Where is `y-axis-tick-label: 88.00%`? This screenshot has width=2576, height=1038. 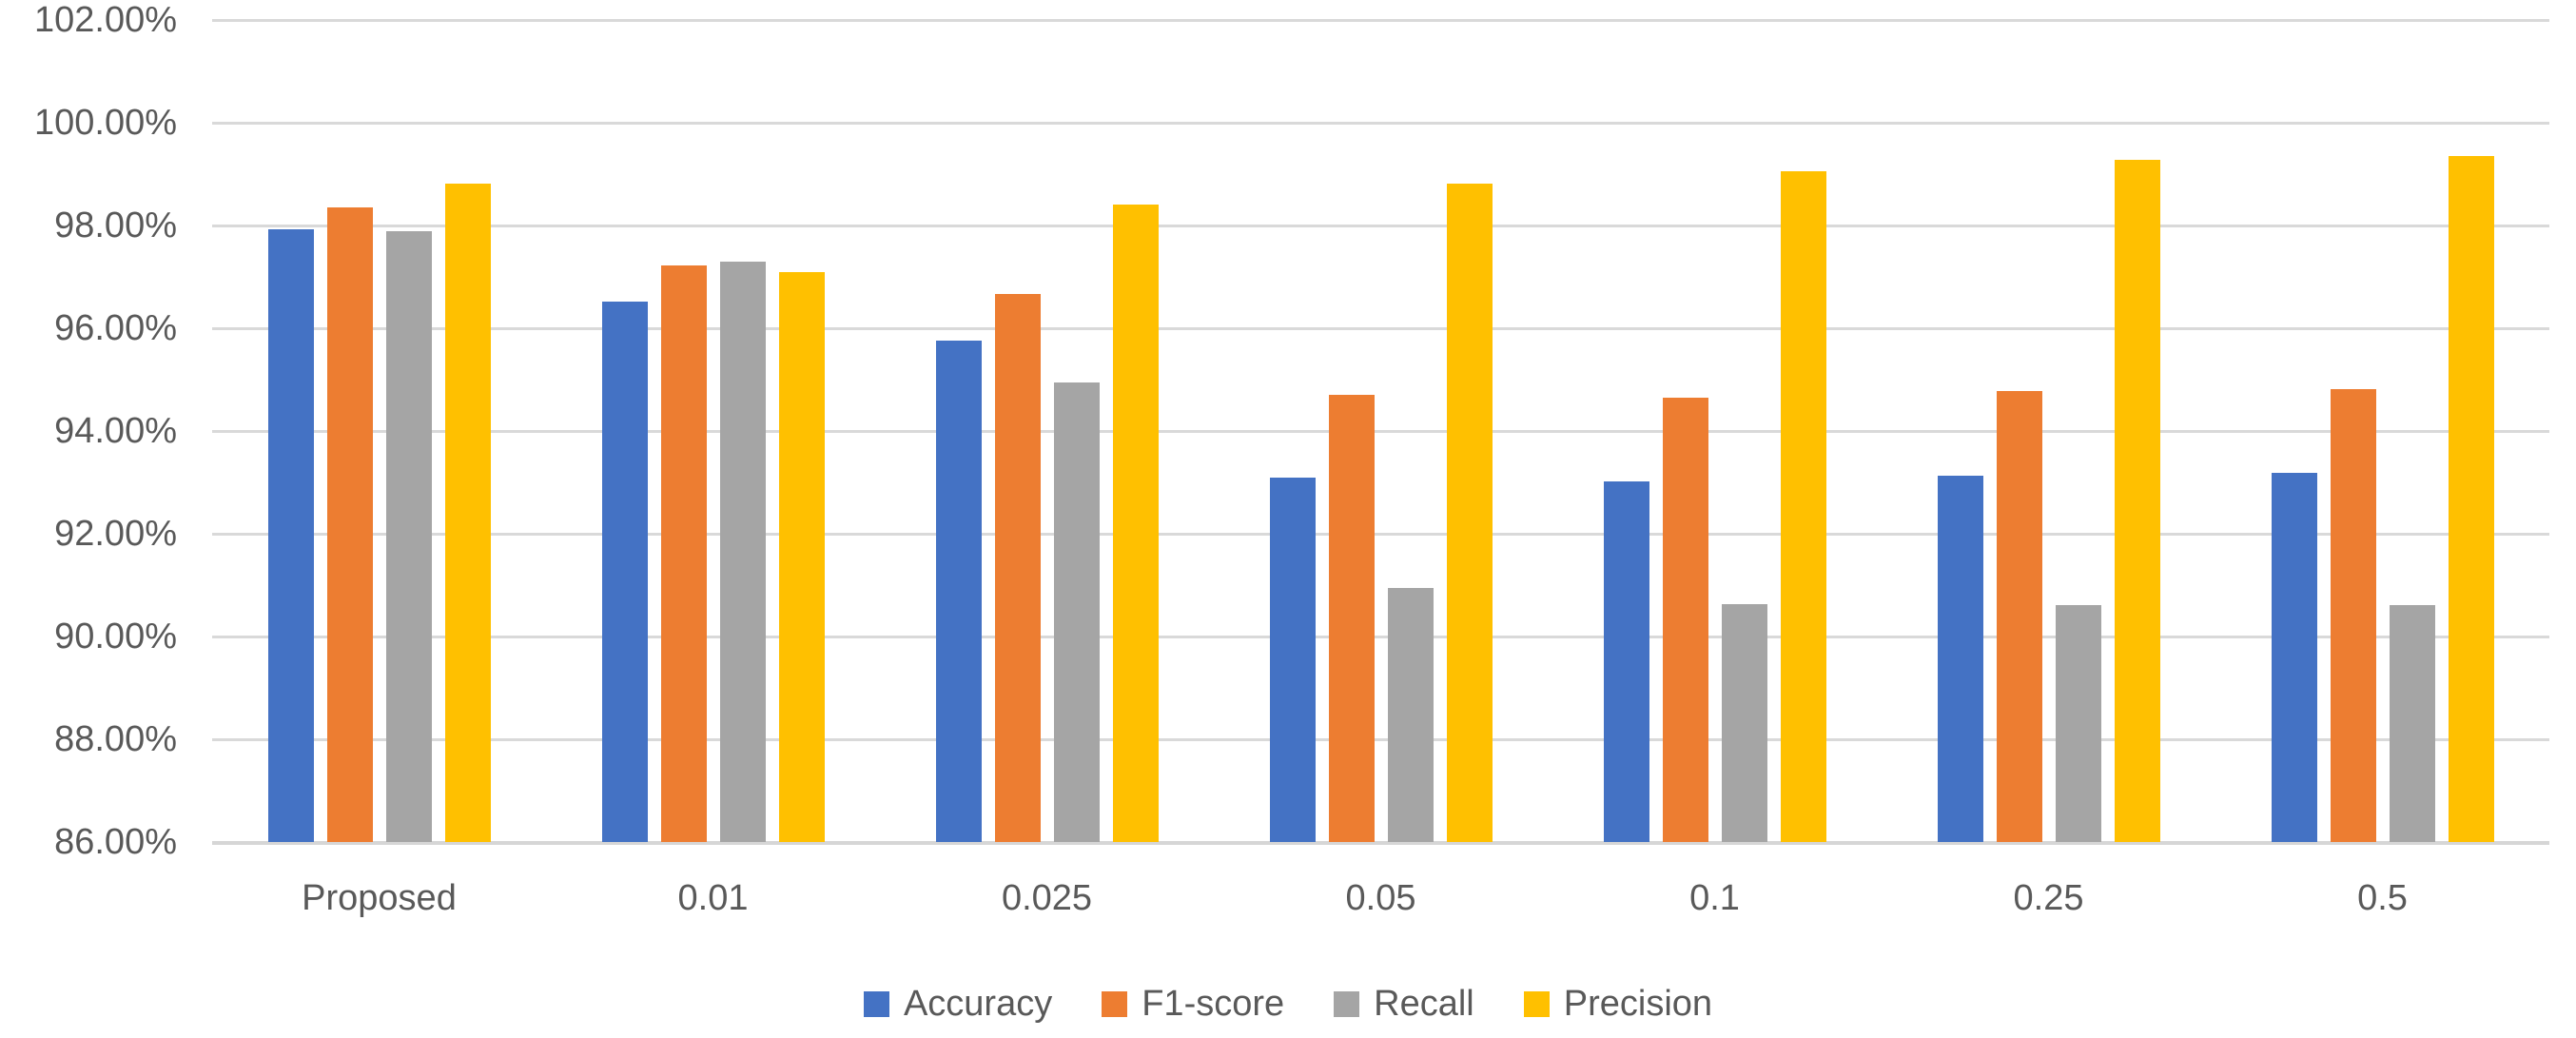 y-axis-tick-label: 88.00% is located at coordinates (116, 739).